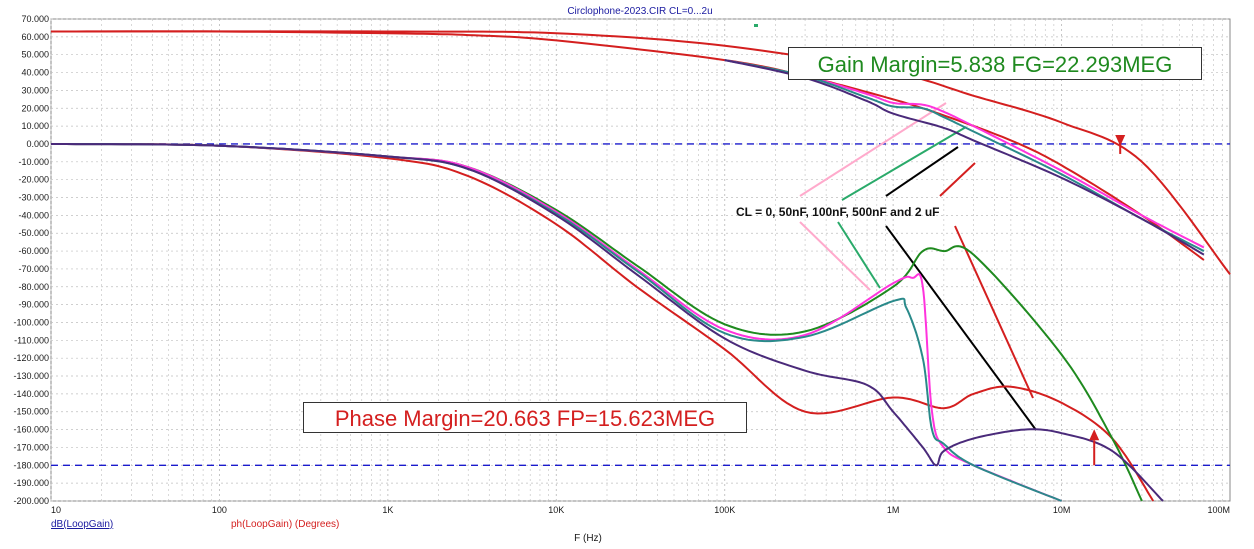 The height and width of the screenshot is (549, 1254). Describe the element at coordinates (33, 305) in the screenshot. I see `y-tick-label: -90.000` at that location.